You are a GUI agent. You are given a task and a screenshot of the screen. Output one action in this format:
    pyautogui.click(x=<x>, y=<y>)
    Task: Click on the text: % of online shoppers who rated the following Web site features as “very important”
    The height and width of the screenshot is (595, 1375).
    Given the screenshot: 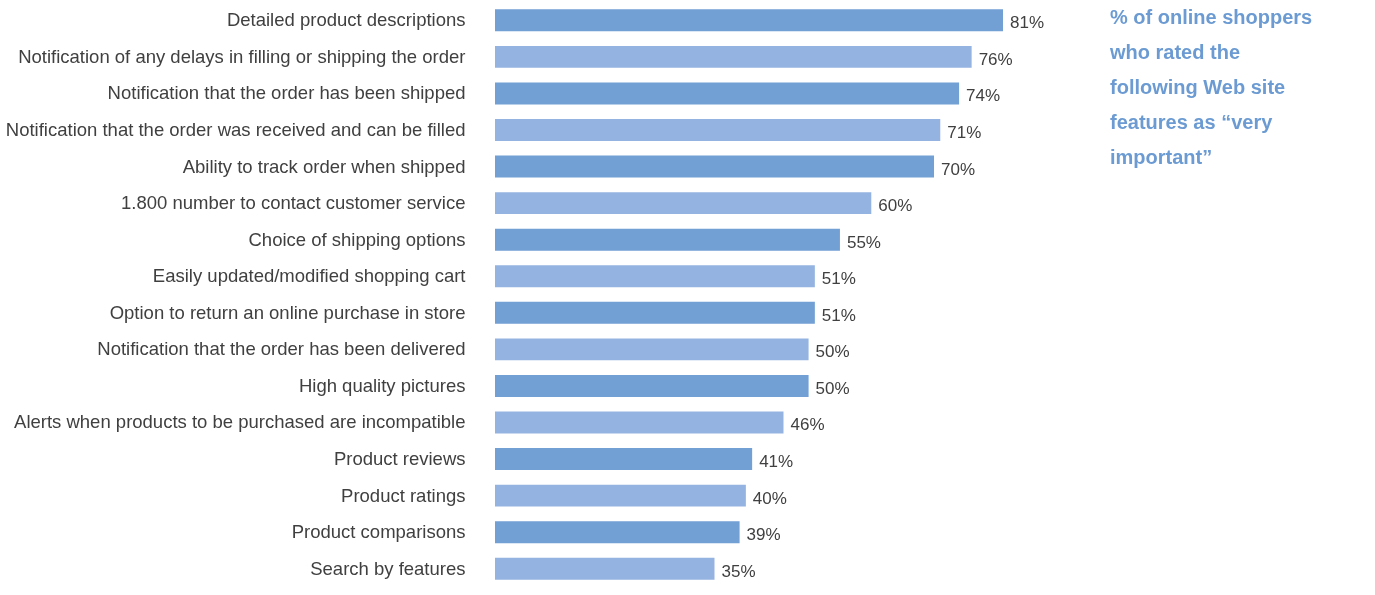 What is the action you would take?
    pyautogui.click(x=1211, y=87)
    